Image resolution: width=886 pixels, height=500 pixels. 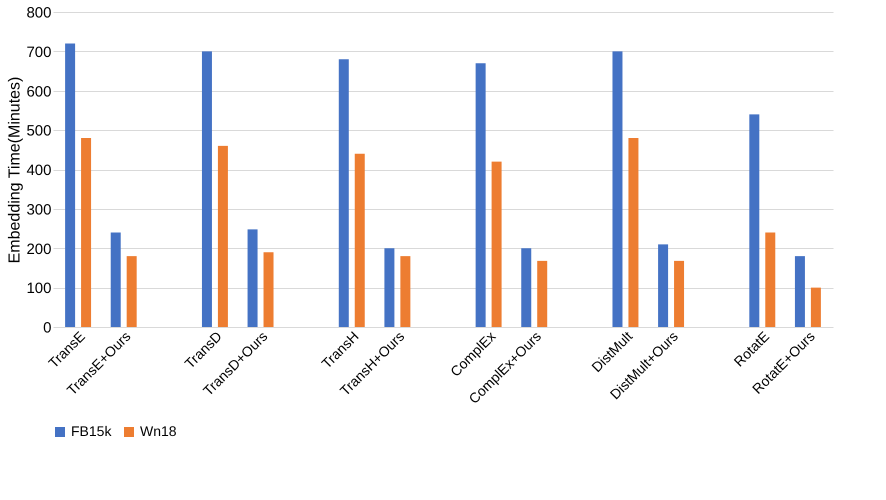 What do you see at coordinates (39, 209) in the screenshot?
I see `y-tick-label: 300` at bounding box center [39, 209].